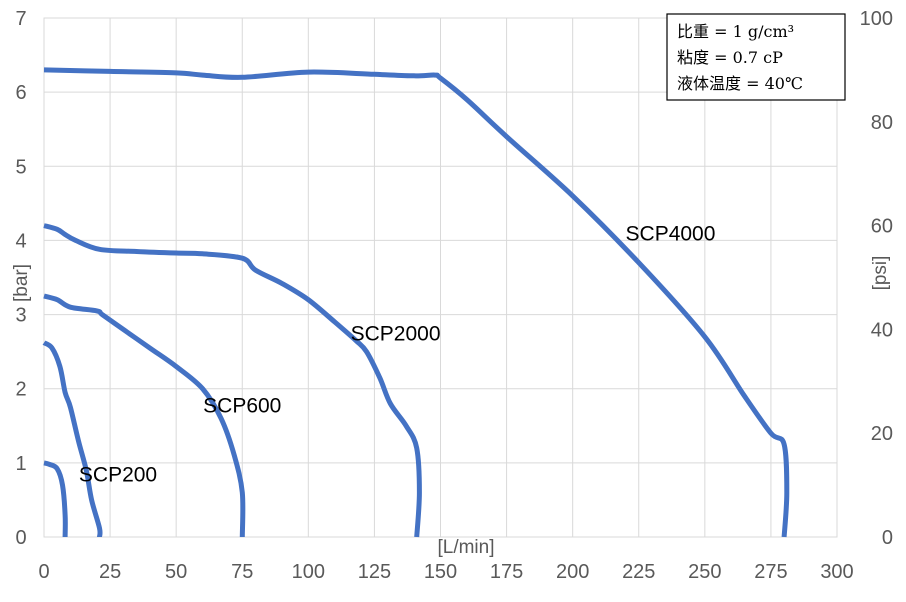  Describe the element at coordinates (43, 572) in the screenshot. I see `x-tick-label: 0` at that location.